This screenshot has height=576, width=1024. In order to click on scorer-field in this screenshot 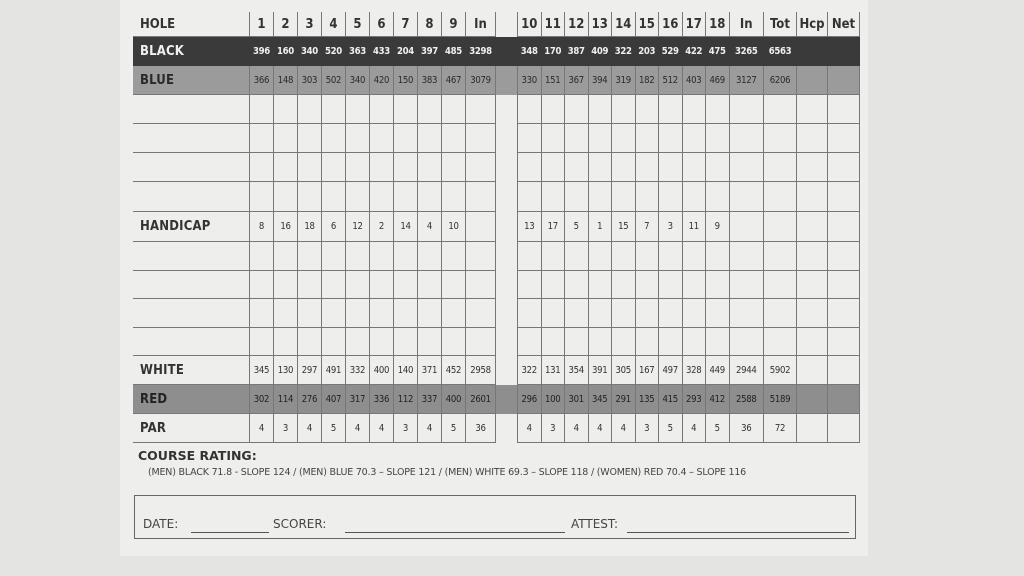, I will do `click(455, 532)`.